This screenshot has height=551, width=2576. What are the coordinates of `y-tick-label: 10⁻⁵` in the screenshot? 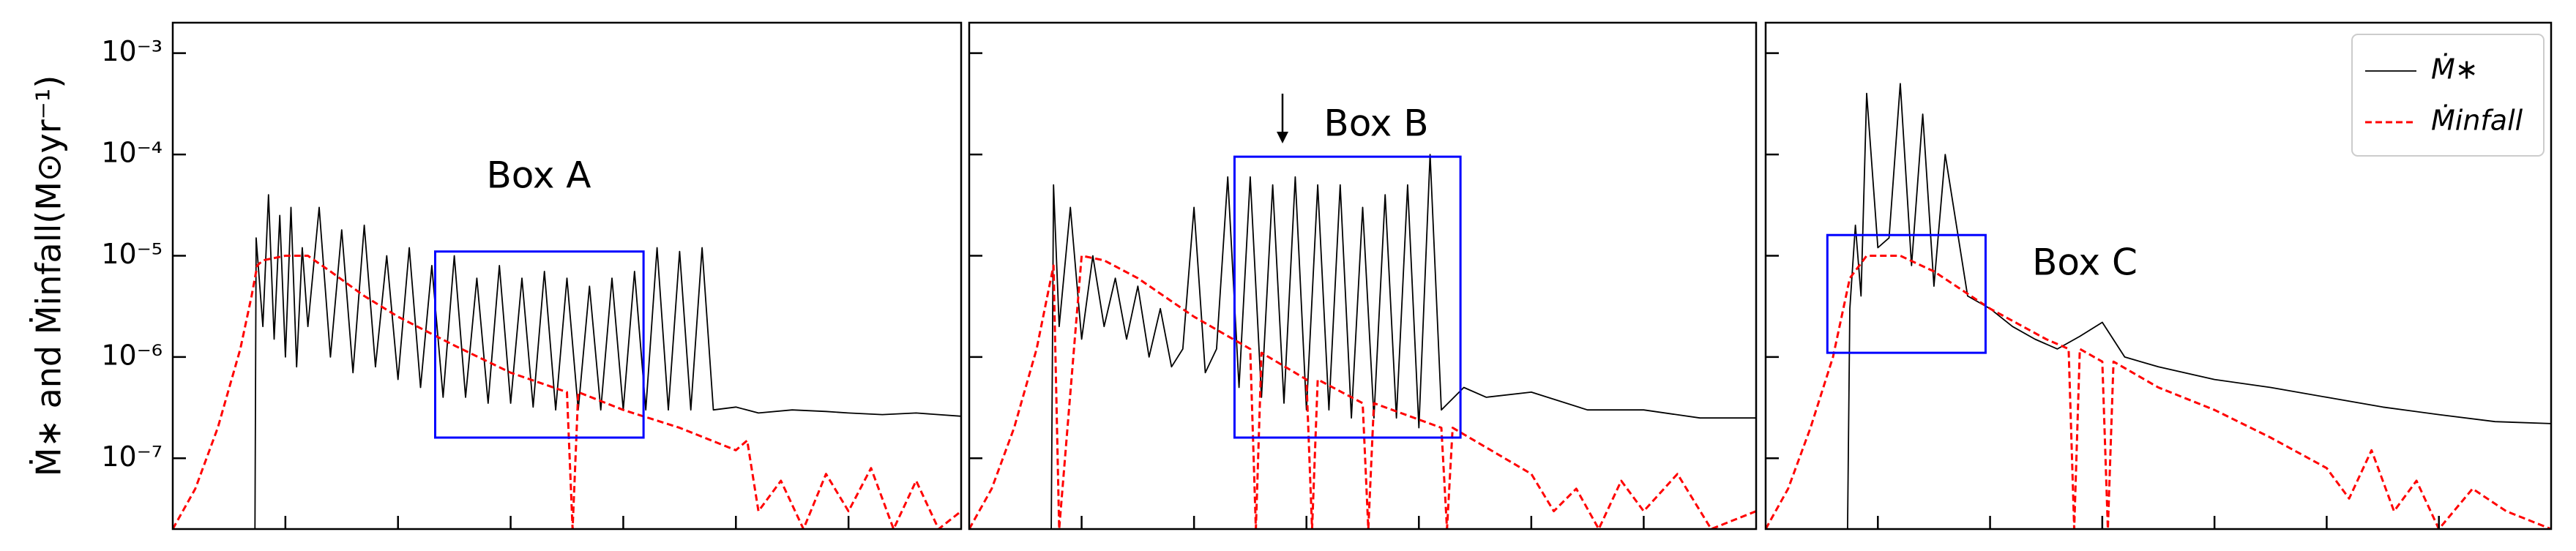 It's located at (132, 254).